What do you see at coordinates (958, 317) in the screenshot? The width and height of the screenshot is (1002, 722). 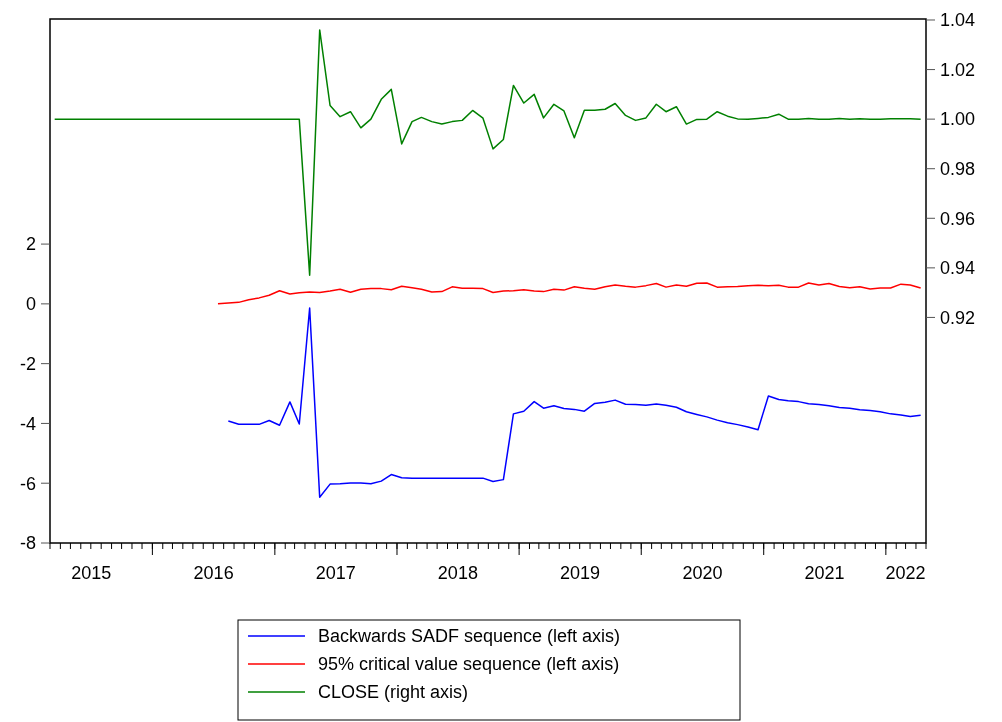 I see `y2-tick-label: 0.92` at bounding box center [958, 317].